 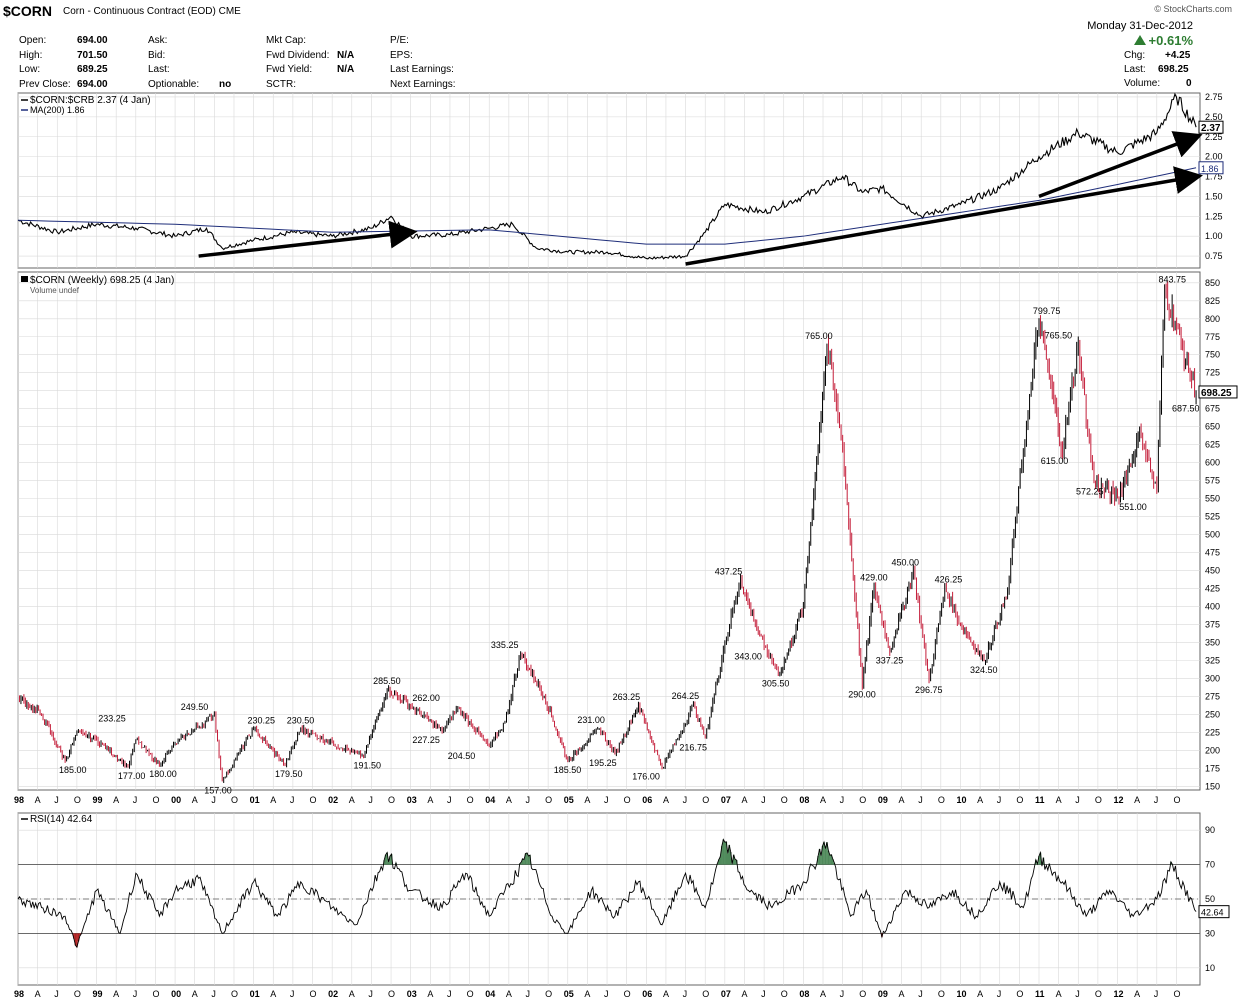 I want to click on y-tick-label: 850, so click(x=1212, y=283).